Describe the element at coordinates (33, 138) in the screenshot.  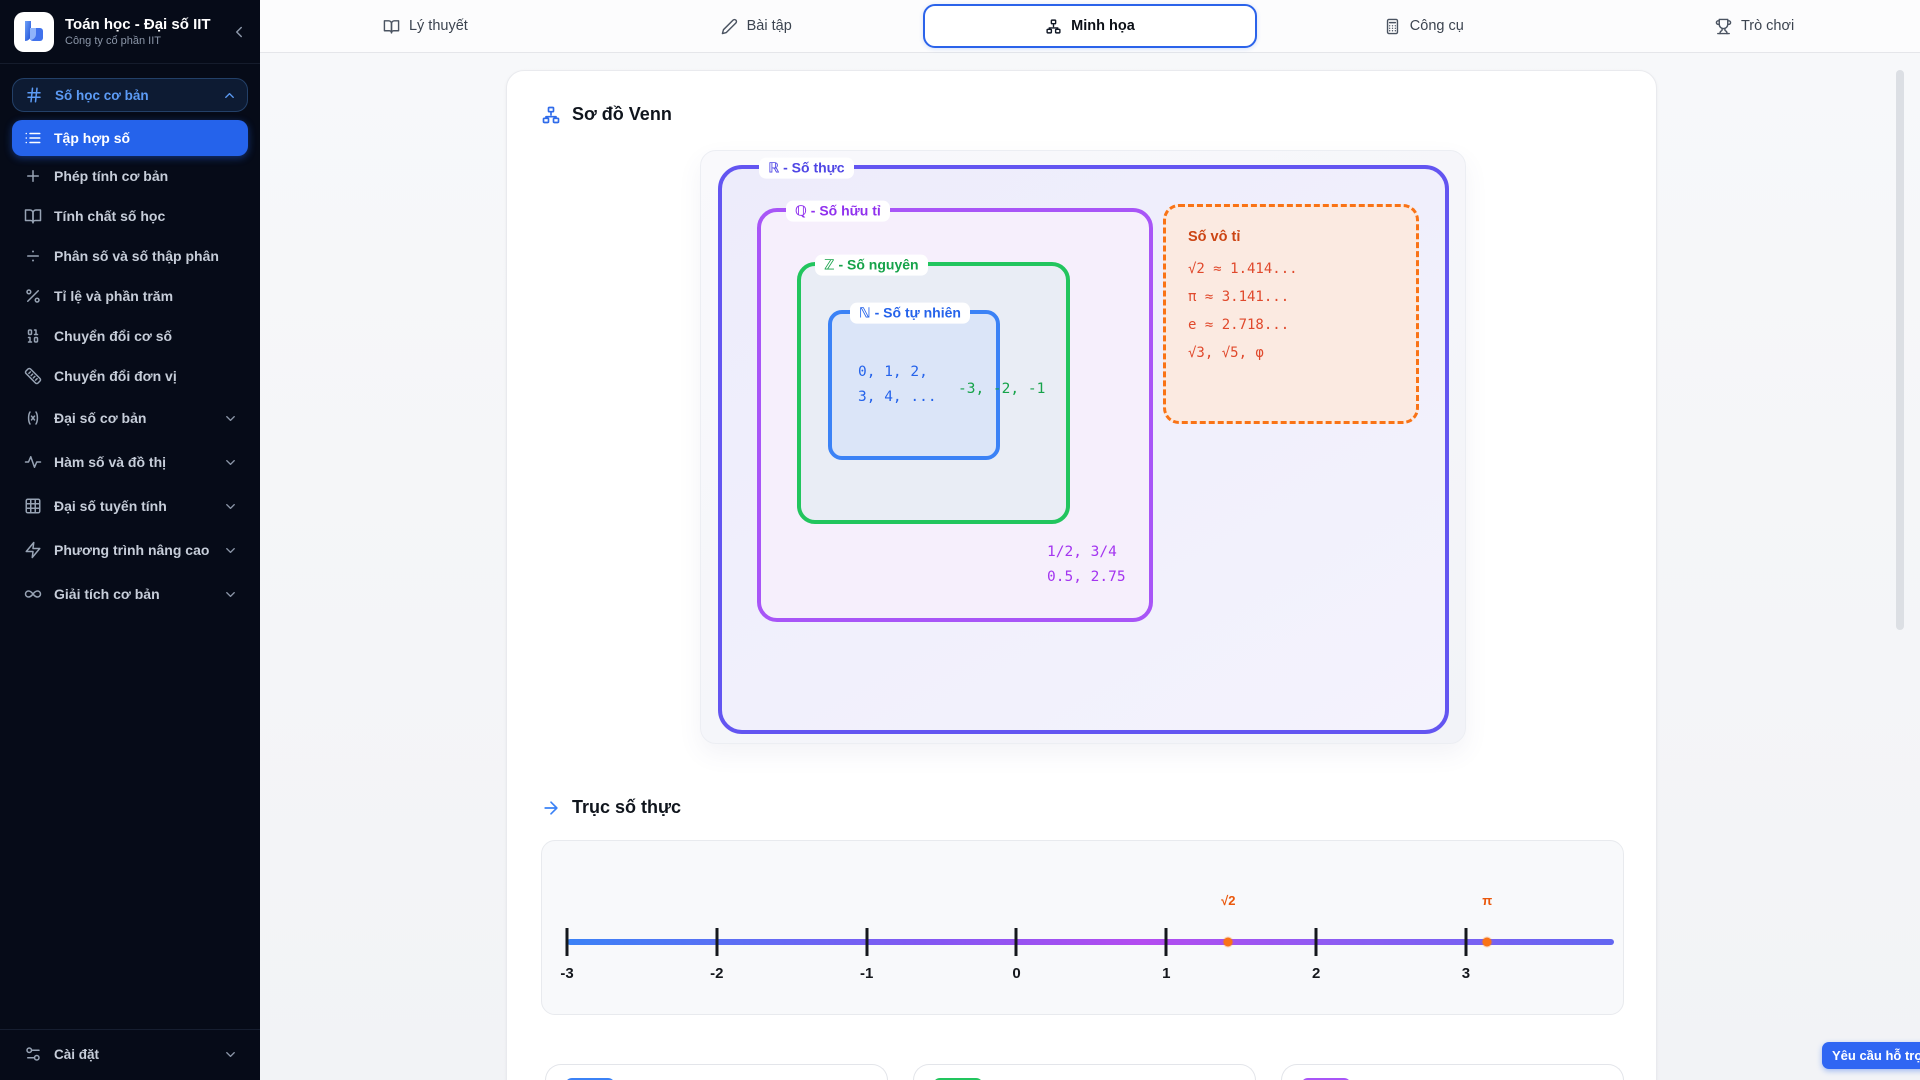
I see `list-icon` at that location.